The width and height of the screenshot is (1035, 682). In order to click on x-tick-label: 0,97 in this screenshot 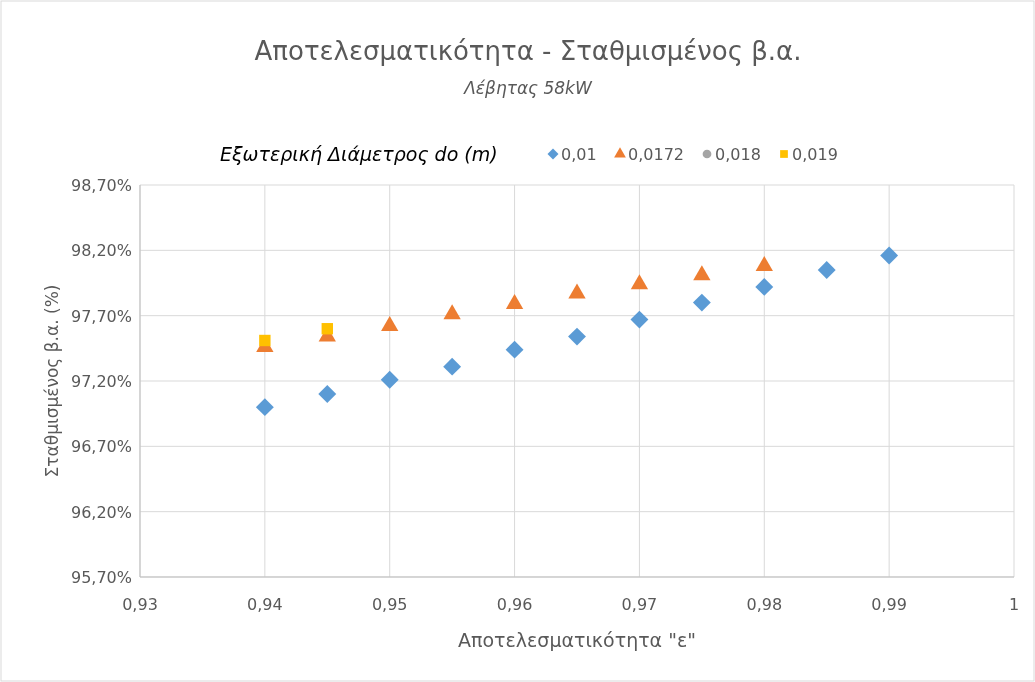, I will do `click(639, 604)`.